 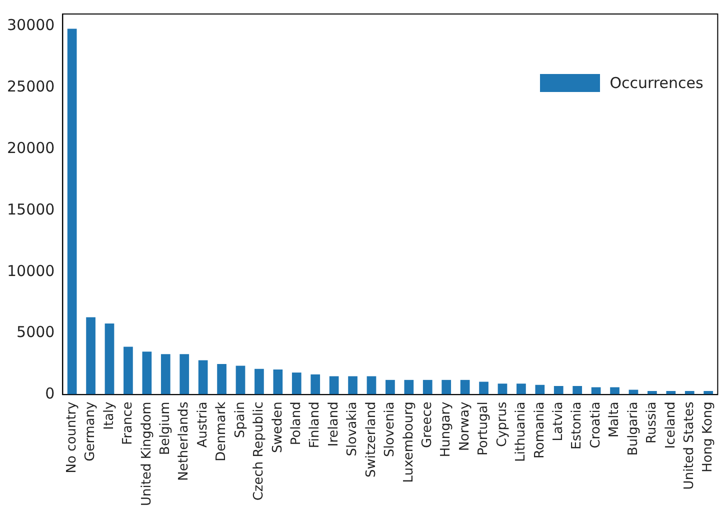 I want to click on x-tick-label: Slovenia, so click(x=390, y=429).